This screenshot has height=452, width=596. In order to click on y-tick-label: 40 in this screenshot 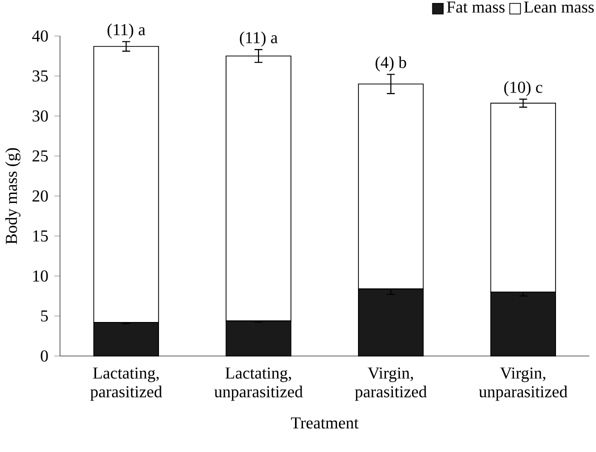, I will do `click(40, 36)`.